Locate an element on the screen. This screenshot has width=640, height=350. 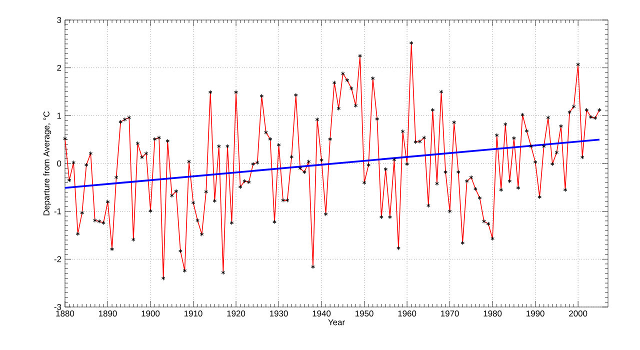
y-tick-label: -2 is located at coordinates (58, 259).